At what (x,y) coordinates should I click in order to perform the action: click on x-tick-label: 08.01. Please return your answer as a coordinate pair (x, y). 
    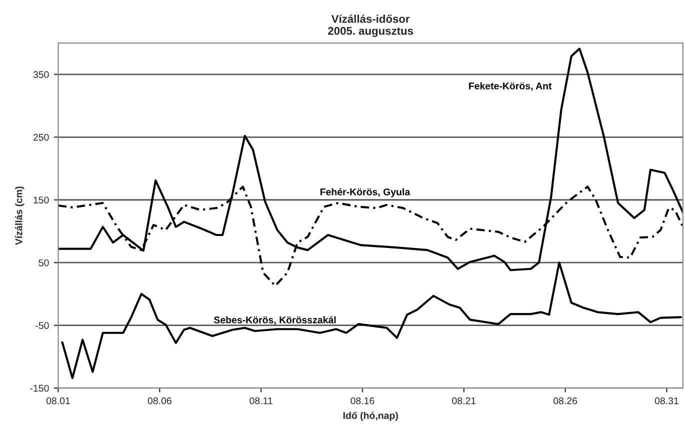
    Looking at the image, I should click on (58, 400).